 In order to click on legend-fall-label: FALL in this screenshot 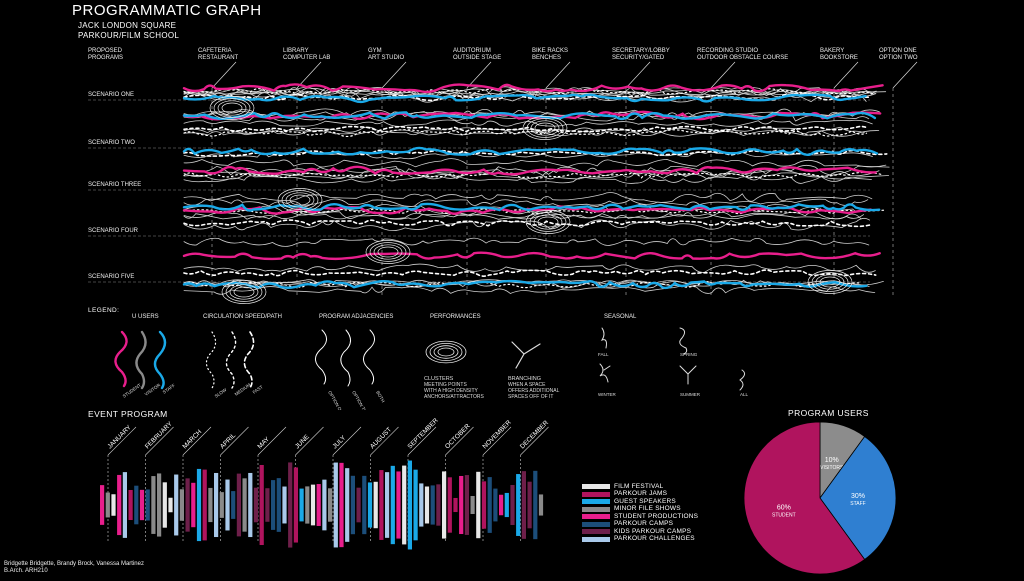, I will do `click(603, 354)`.